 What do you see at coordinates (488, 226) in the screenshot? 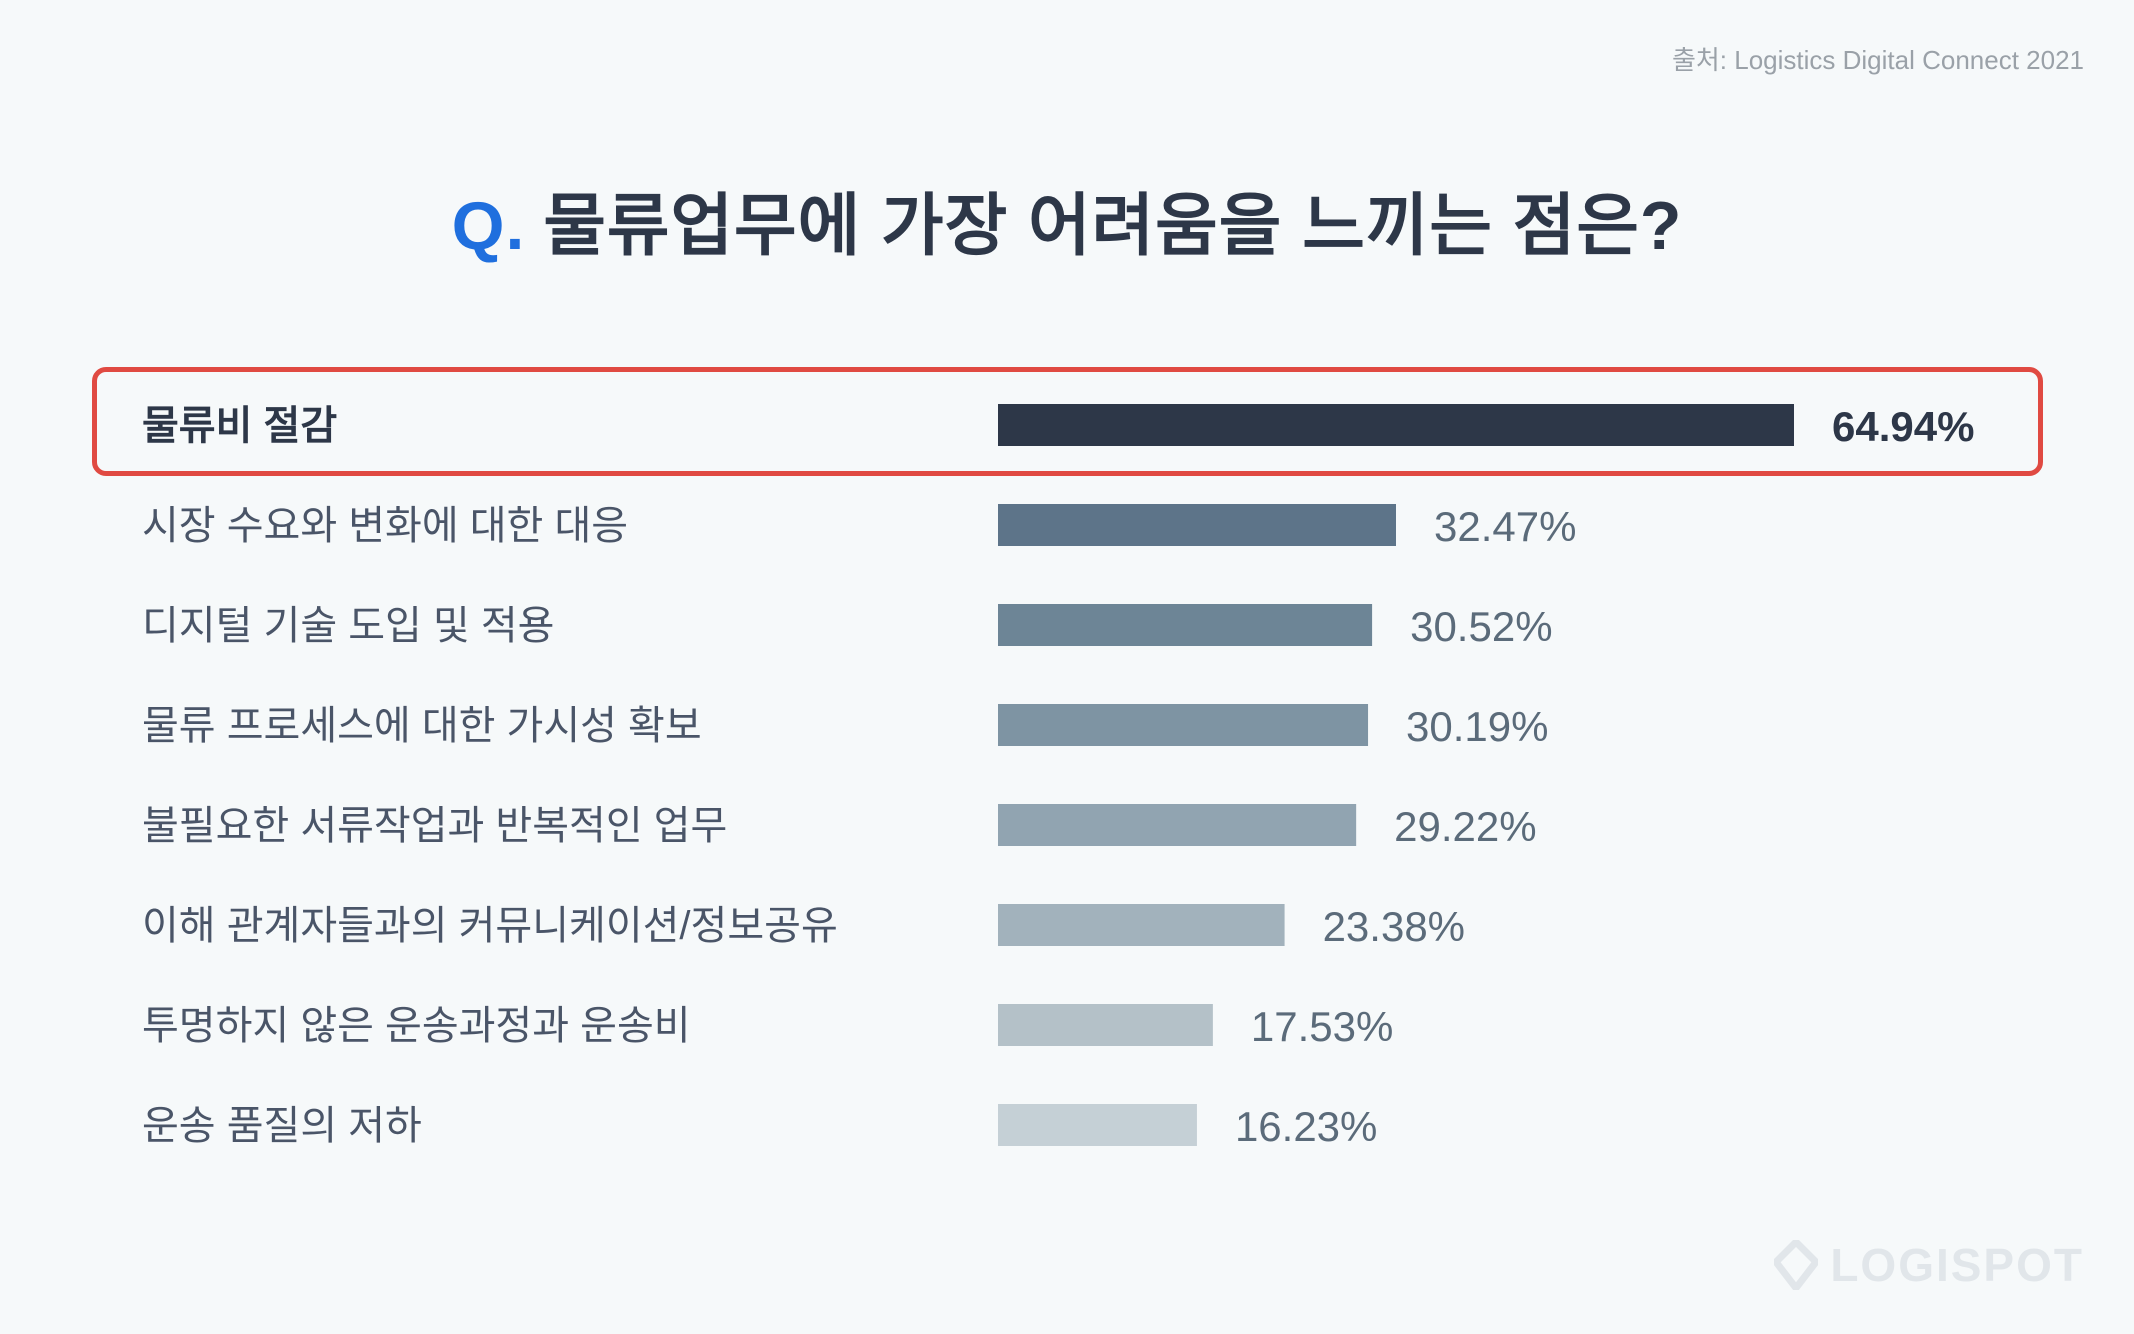
I see `title-prefix: Q.` at bounding box center [488, 226].